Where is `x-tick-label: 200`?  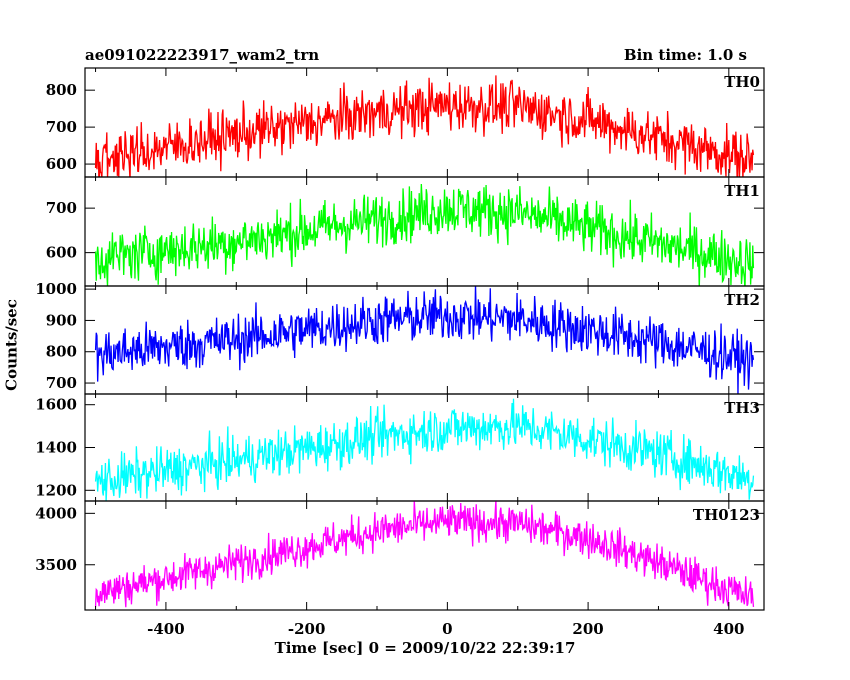 x-tick-label: 200 is located at coordinates (587, 629).